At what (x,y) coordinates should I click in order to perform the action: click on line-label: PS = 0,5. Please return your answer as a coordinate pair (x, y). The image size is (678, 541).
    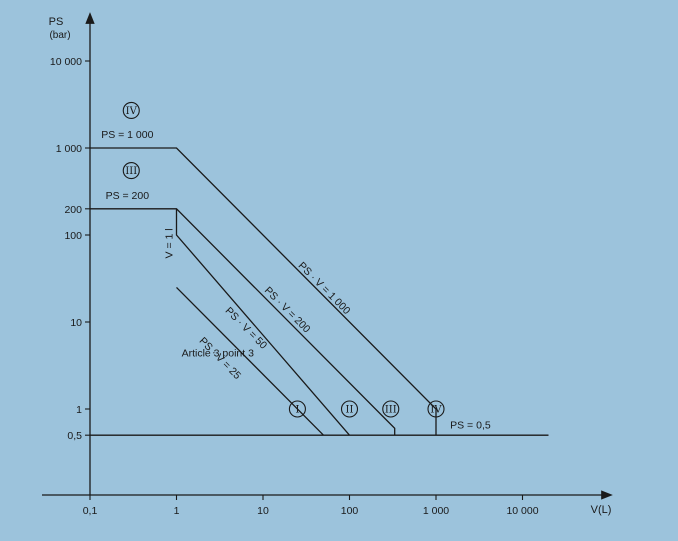
    Looking at the image, I should click on (470, 425).